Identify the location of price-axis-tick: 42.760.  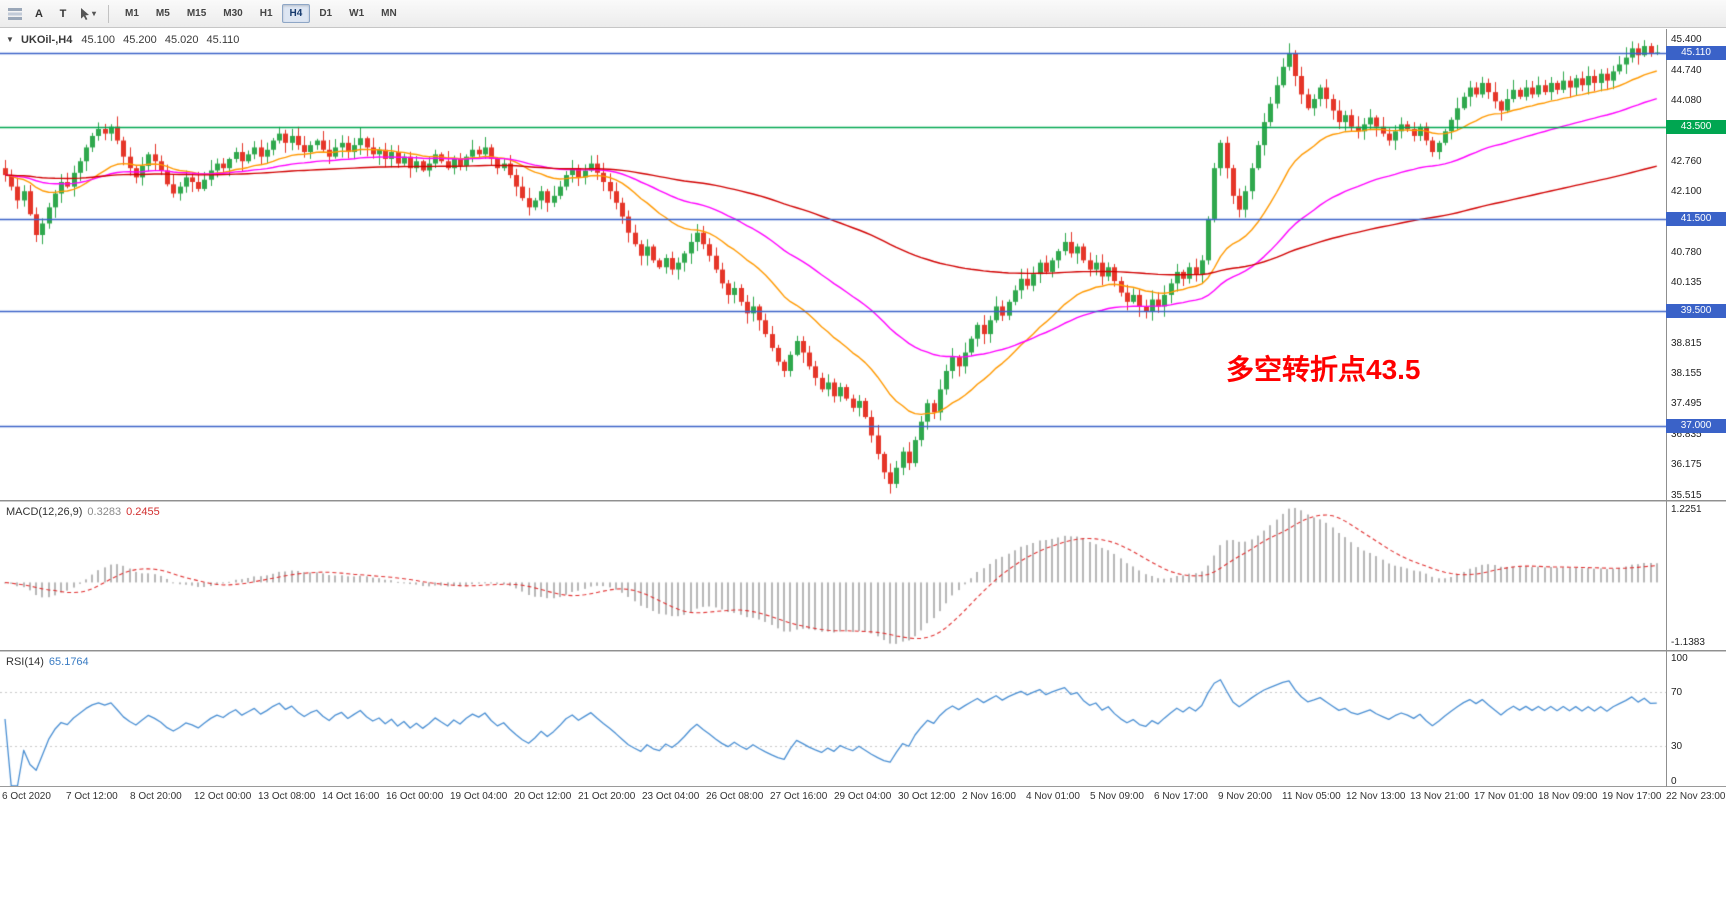
(1686, 161).